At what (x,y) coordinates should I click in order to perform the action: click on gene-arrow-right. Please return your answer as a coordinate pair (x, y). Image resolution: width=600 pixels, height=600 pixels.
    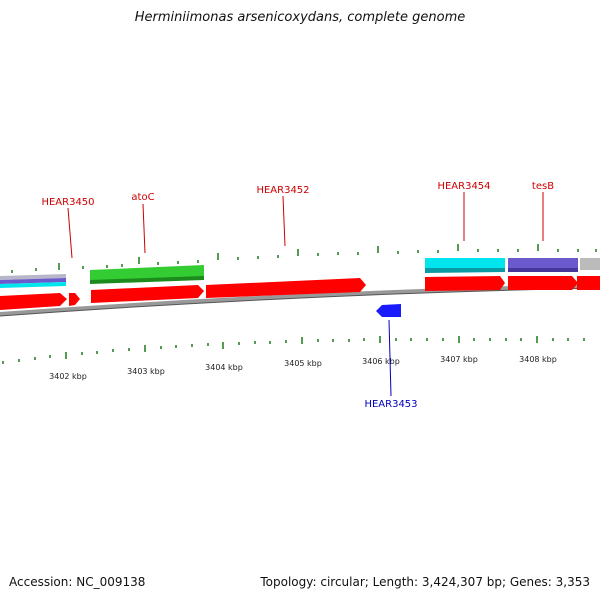
    Looking at the image, I should click on (588, 283).